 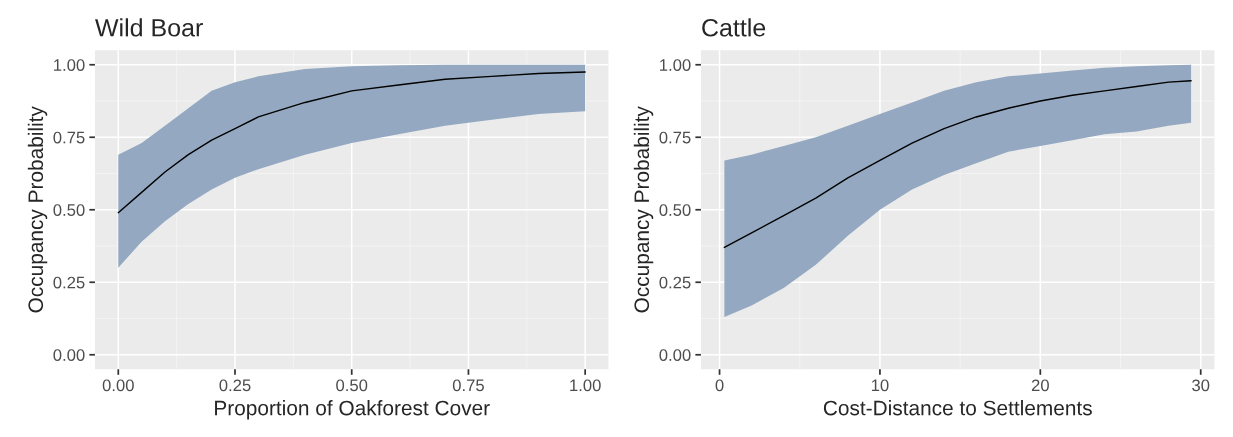 I want to click on x-tick-label: 10, so click(x=880, y=385).